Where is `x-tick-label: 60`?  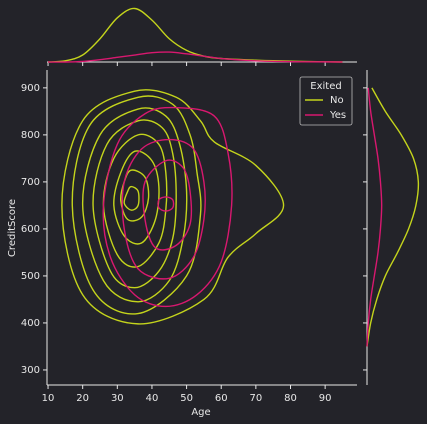 x-tick-label: 60 is located at coordinates (221, 398).